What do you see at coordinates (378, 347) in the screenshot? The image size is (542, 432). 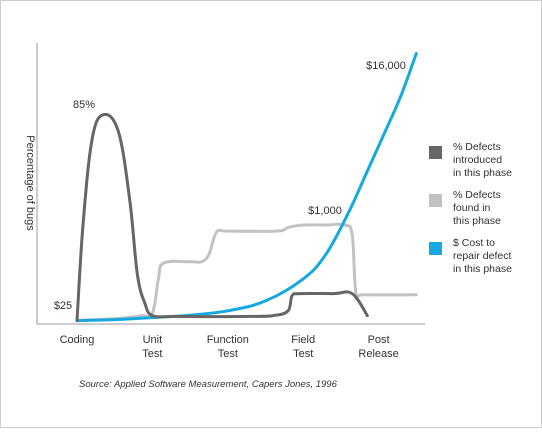 I see `x-tick-label: Post Release` at bounding box center [378, 347].